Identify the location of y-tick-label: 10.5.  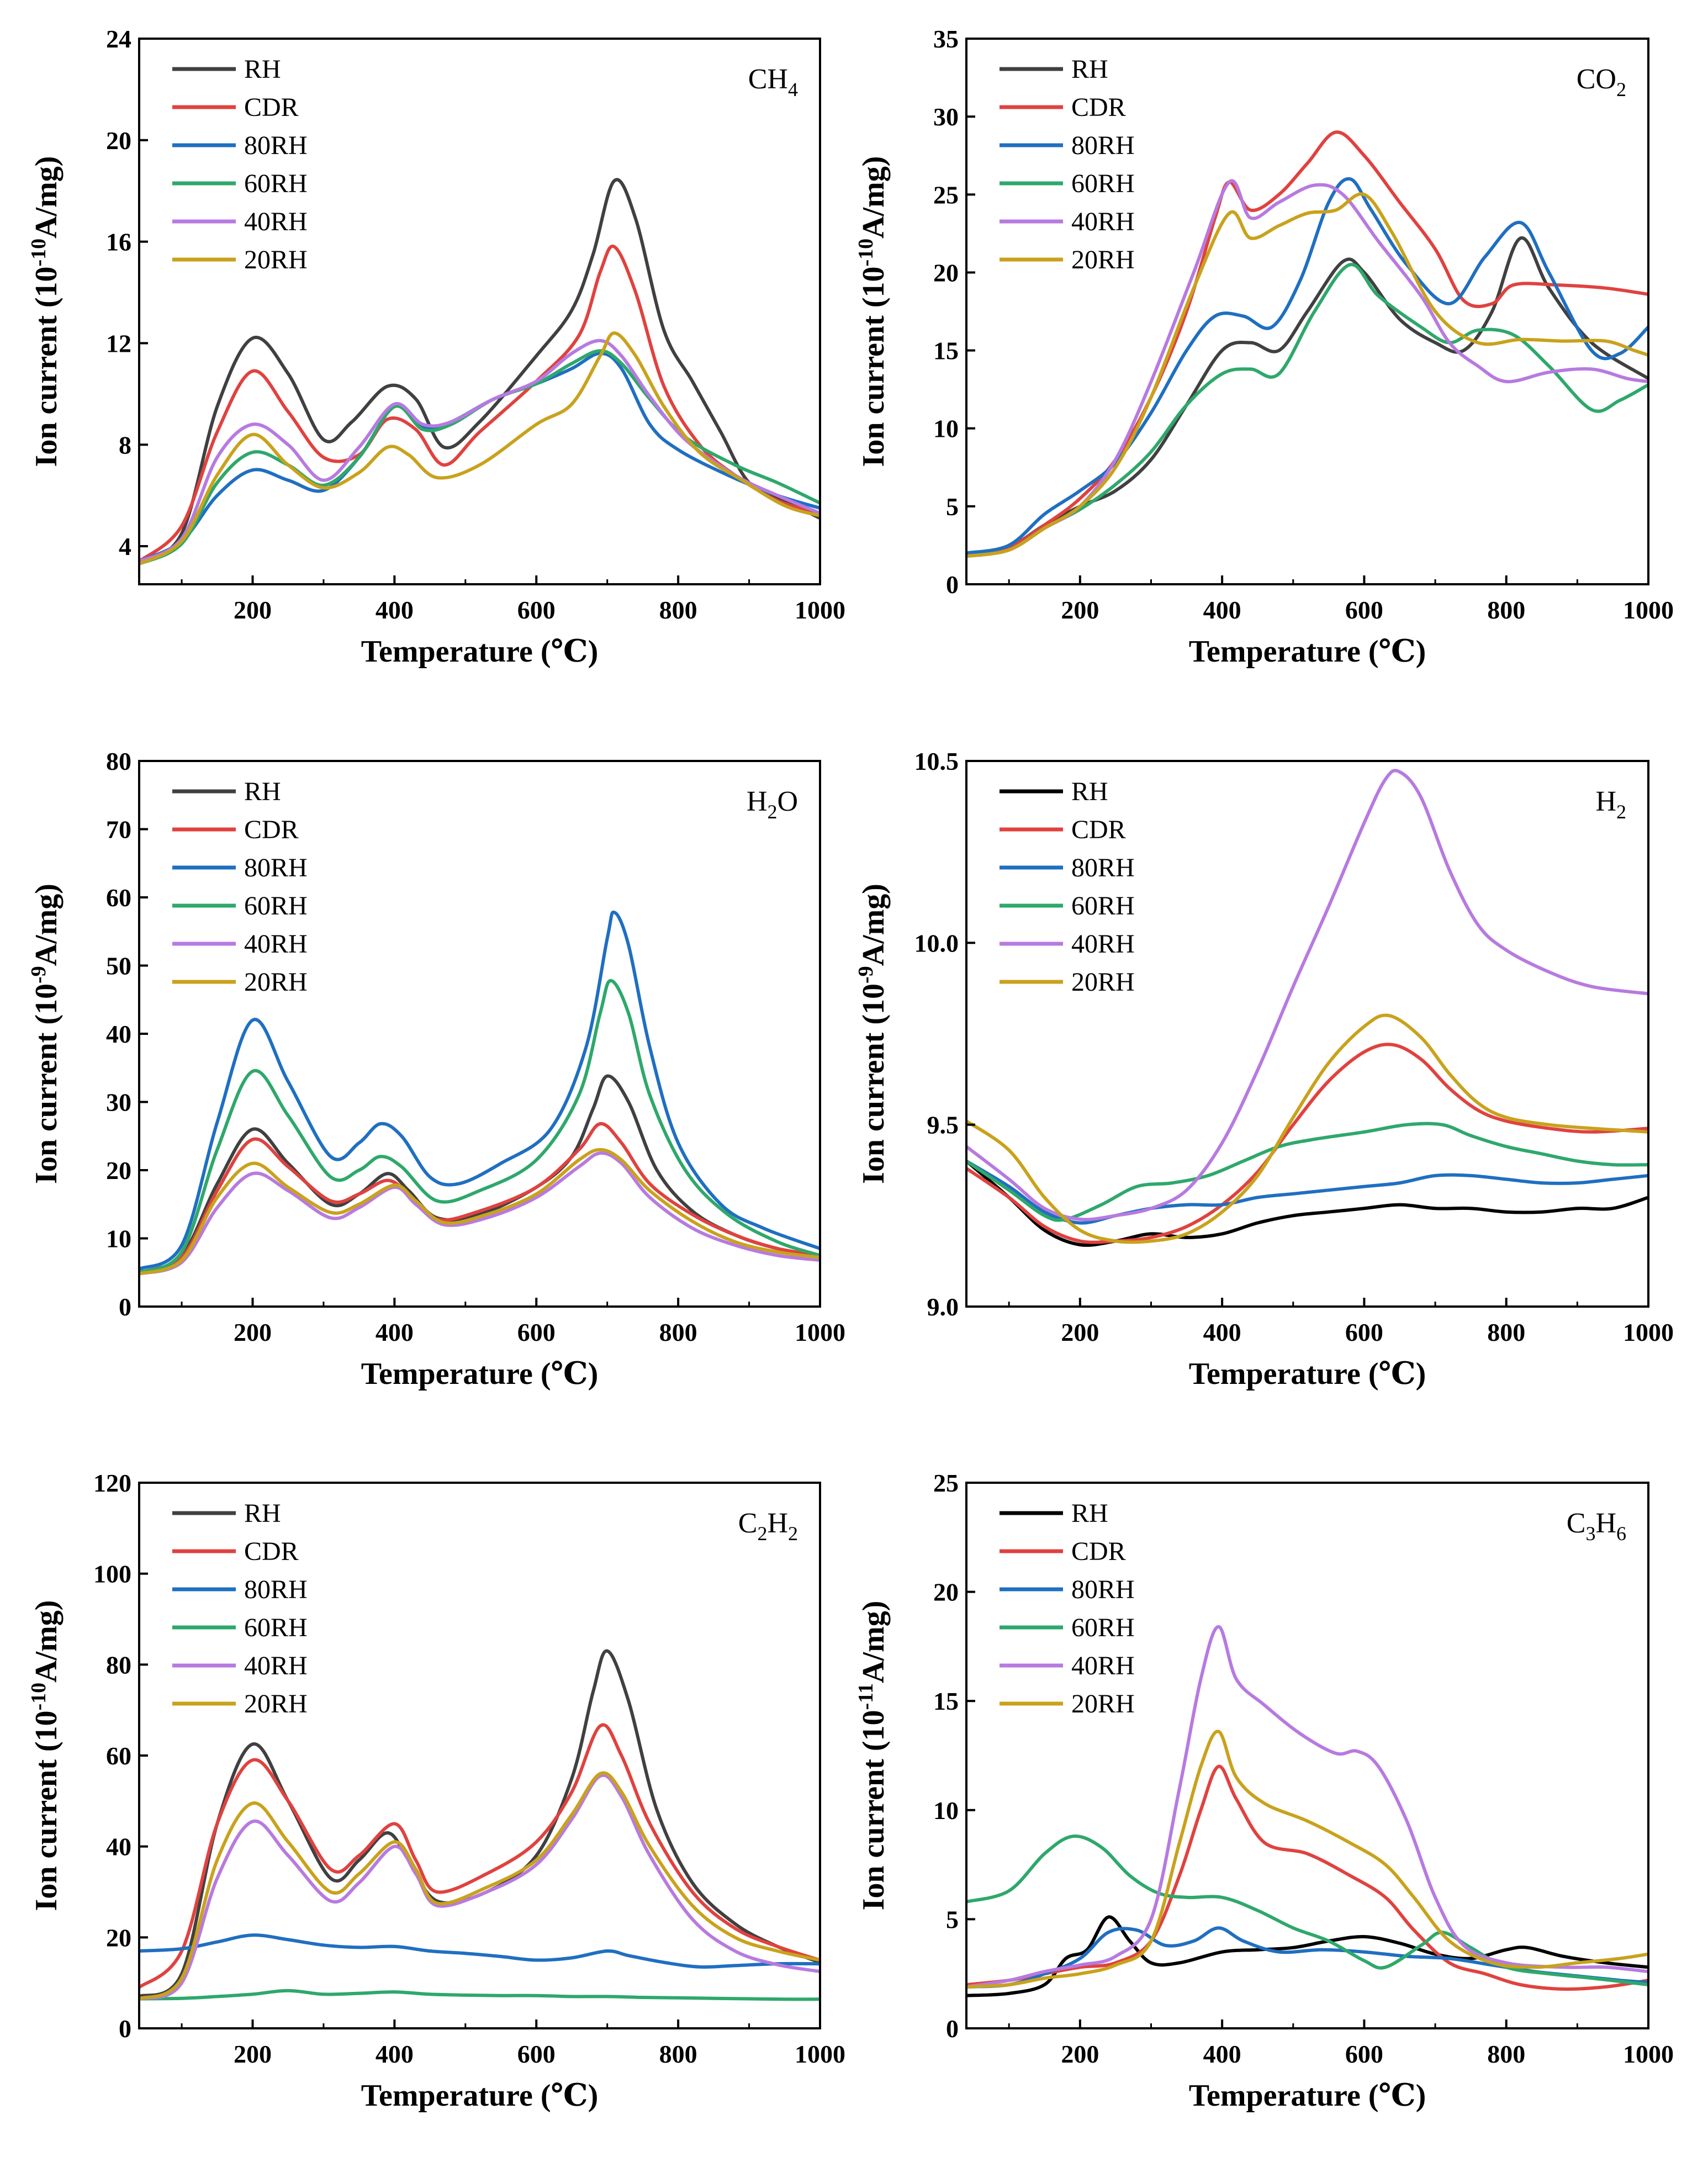
(936, 761).